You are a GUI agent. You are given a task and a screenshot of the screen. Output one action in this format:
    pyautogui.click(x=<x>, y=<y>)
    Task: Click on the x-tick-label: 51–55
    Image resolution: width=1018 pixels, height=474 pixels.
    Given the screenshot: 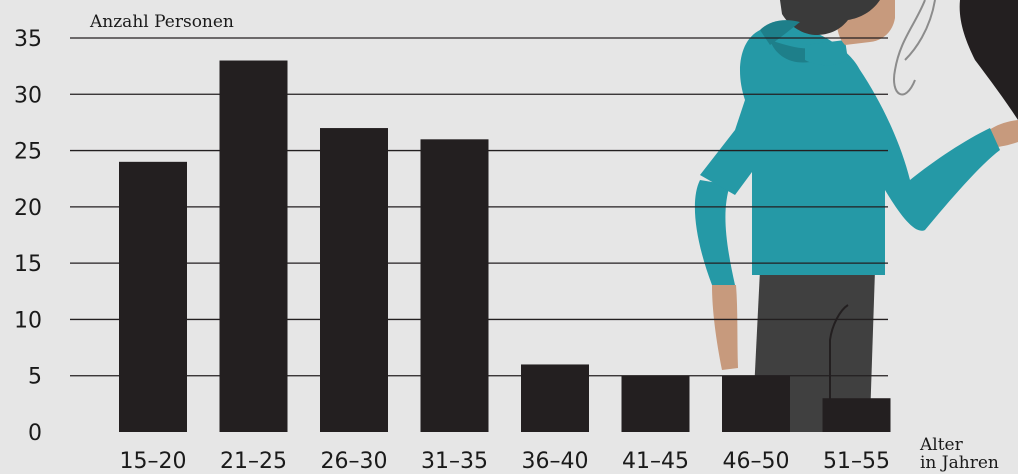 What is the action you would take?
    pyautogui.click(x=856, y=461)
    